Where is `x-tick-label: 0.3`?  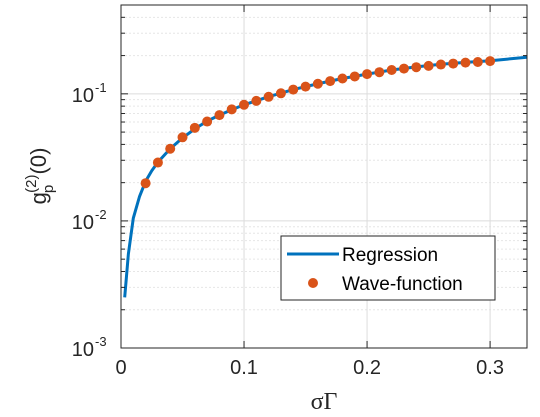
x-tick-label: 0.3 is located at coordinates (490, 368).